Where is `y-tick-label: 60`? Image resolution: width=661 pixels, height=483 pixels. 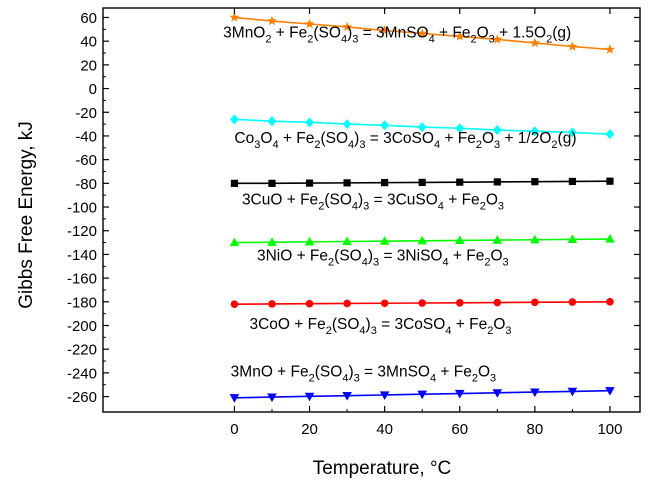 y-tick-label: 60 is located at coordinates (88, 18).